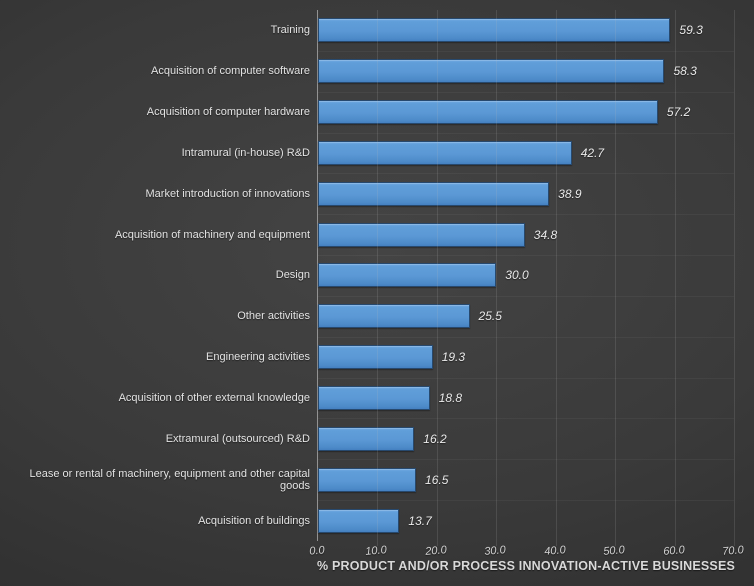  I want to click on bar-value-label: 18.8, so click(450, 398).